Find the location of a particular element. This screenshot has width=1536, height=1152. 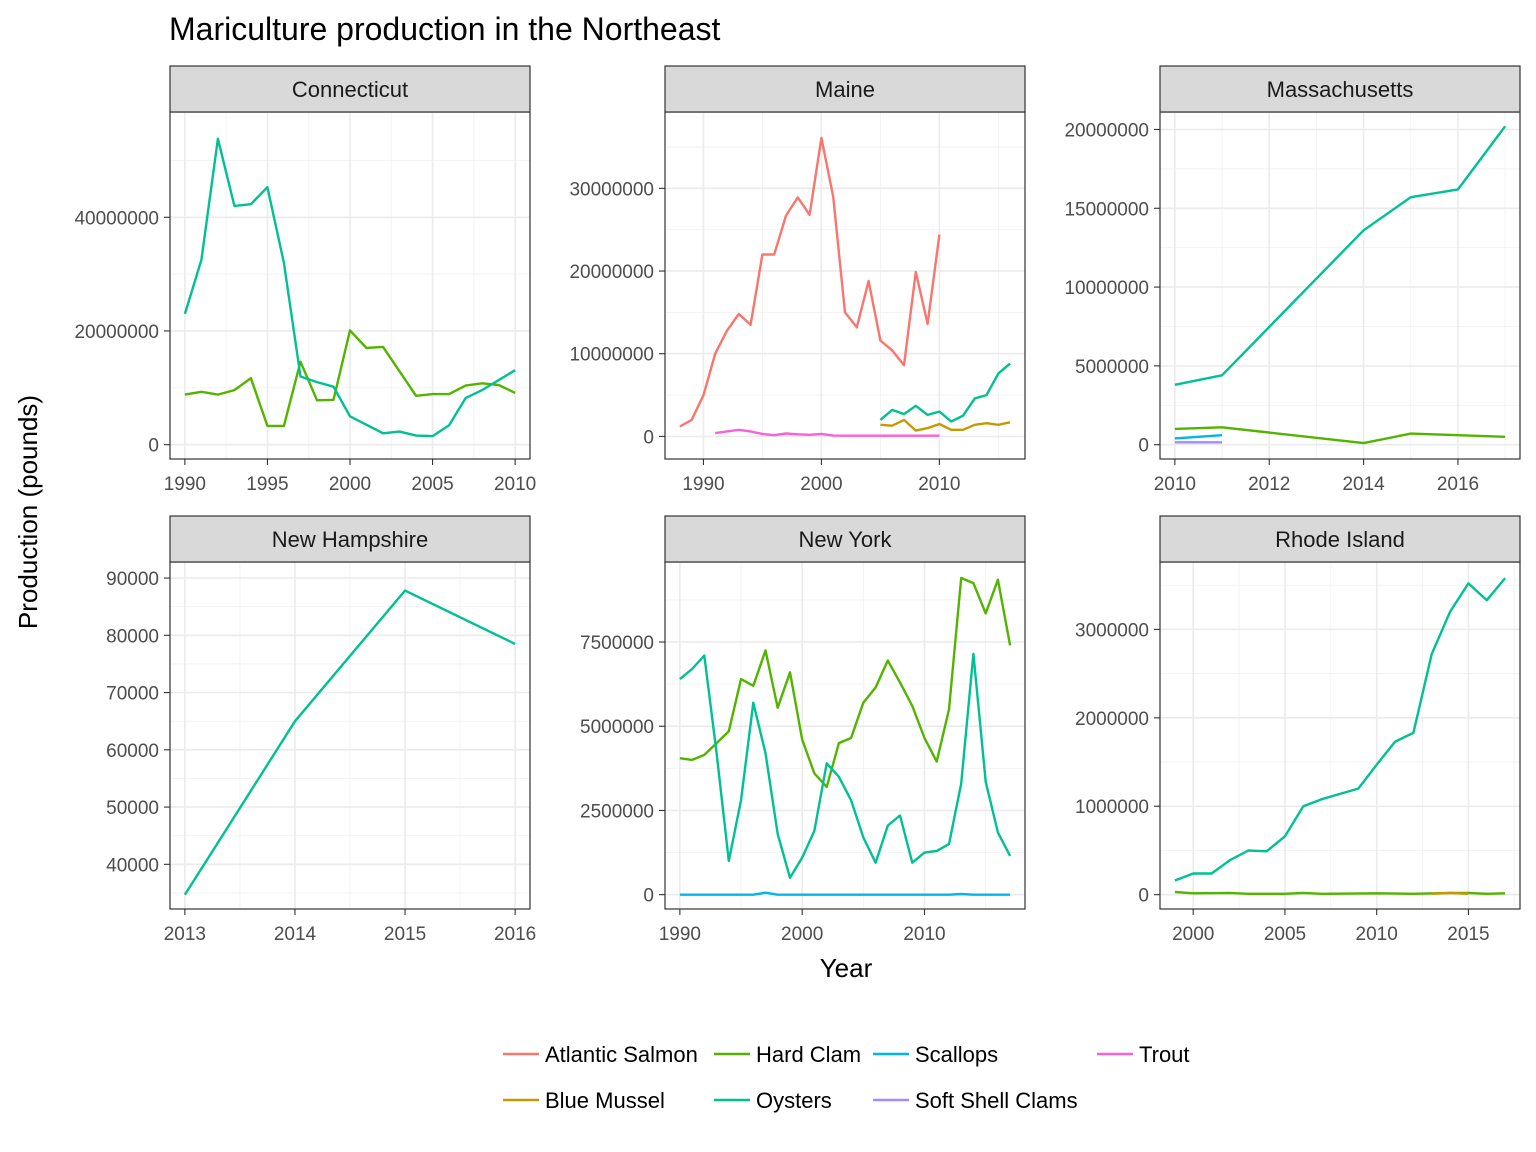

facet-strip-label: New Hampshire is located at coordinates (350, 539).